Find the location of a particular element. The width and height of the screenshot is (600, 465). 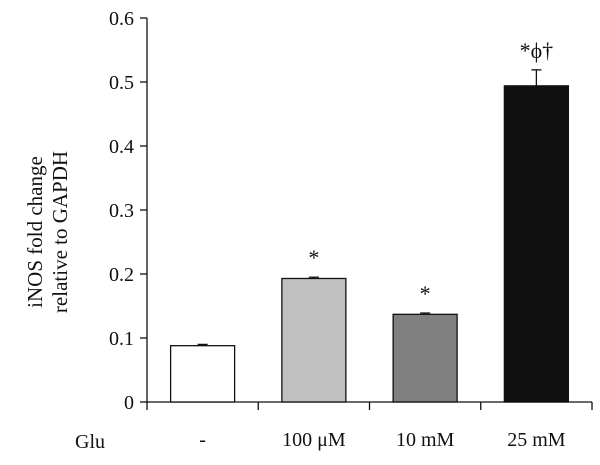

annotation-1: * is located at coordinates (313, 257).